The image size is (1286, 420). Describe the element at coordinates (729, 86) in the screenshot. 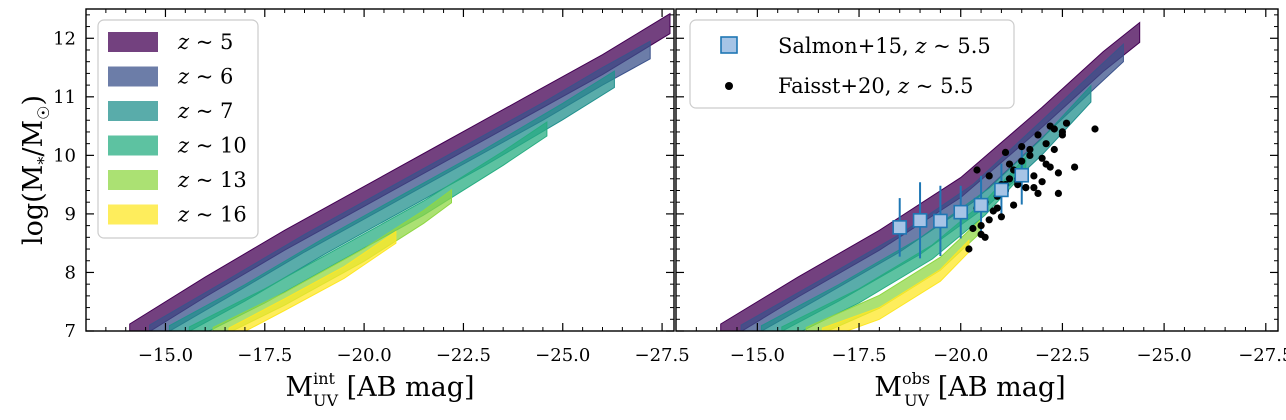

I see `legend-marker-faisst` at that location.